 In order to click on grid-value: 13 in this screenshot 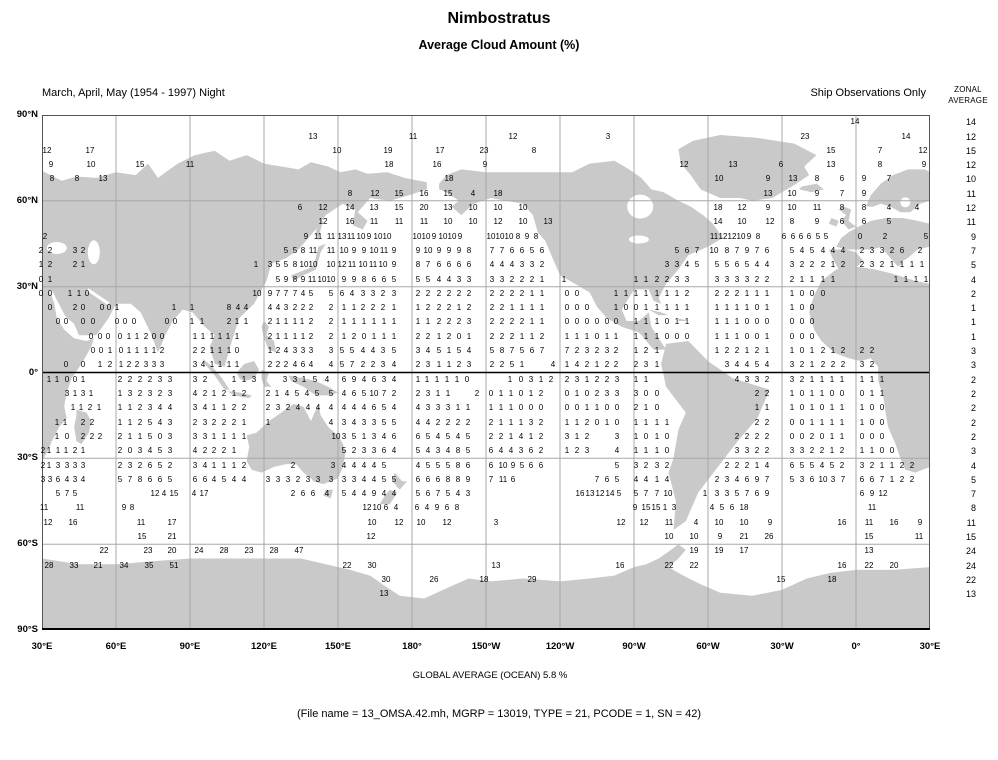, I will do `click(831, 165)`.